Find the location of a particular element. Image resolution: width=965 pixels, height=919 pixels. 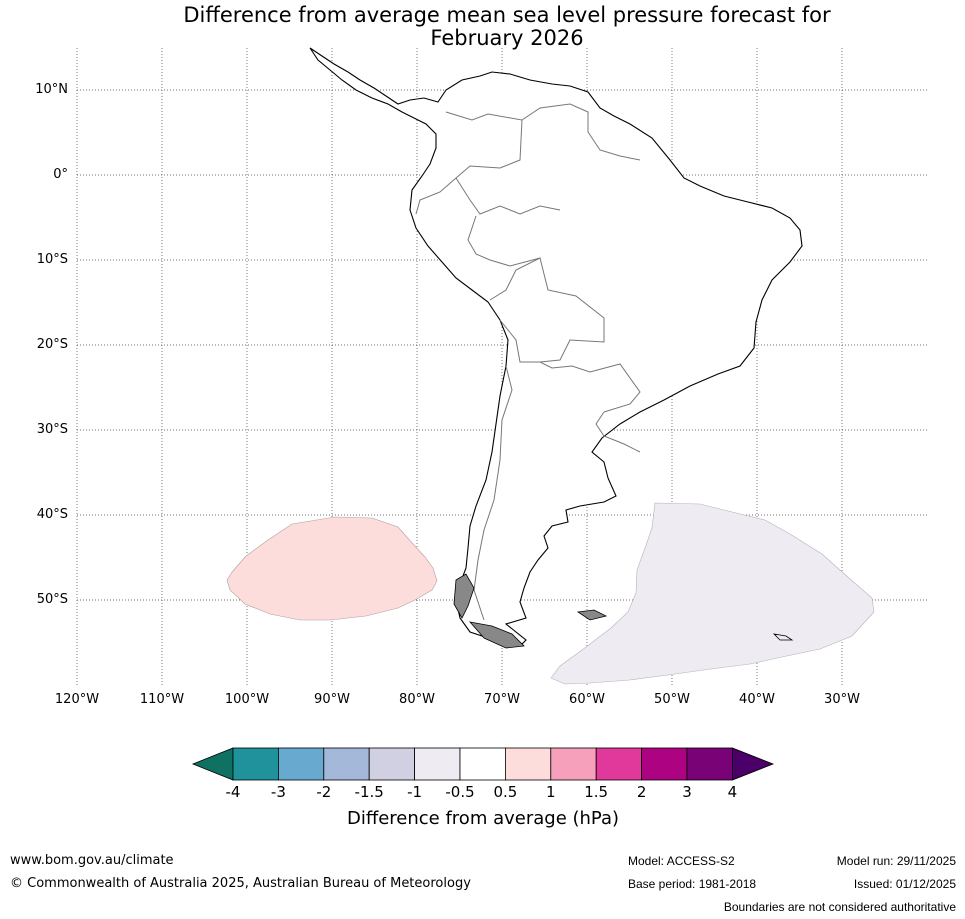

title-line-2: February 2026 is located at coordinates (507, 38).